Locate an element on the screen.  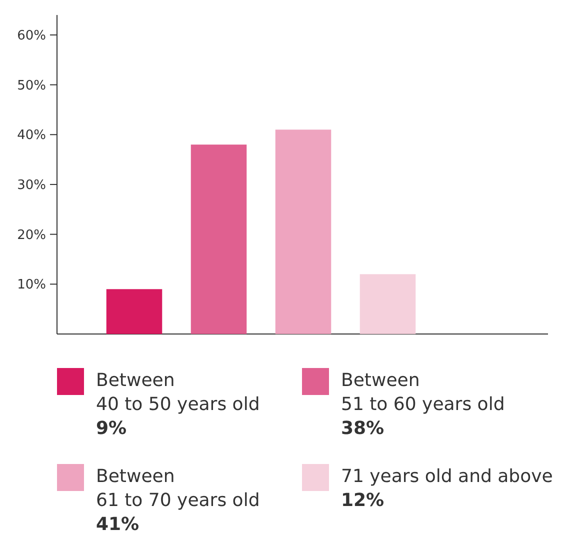
y-tick-label: 60% is located at coordinates (31, 36).